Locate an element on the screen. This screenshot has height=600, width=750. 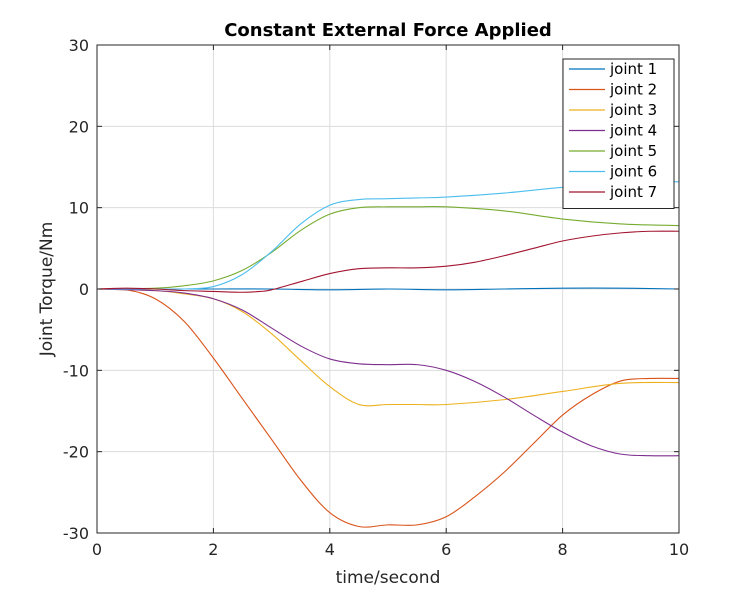
x-tick-label: 0 is located at coordinates (97, 549).